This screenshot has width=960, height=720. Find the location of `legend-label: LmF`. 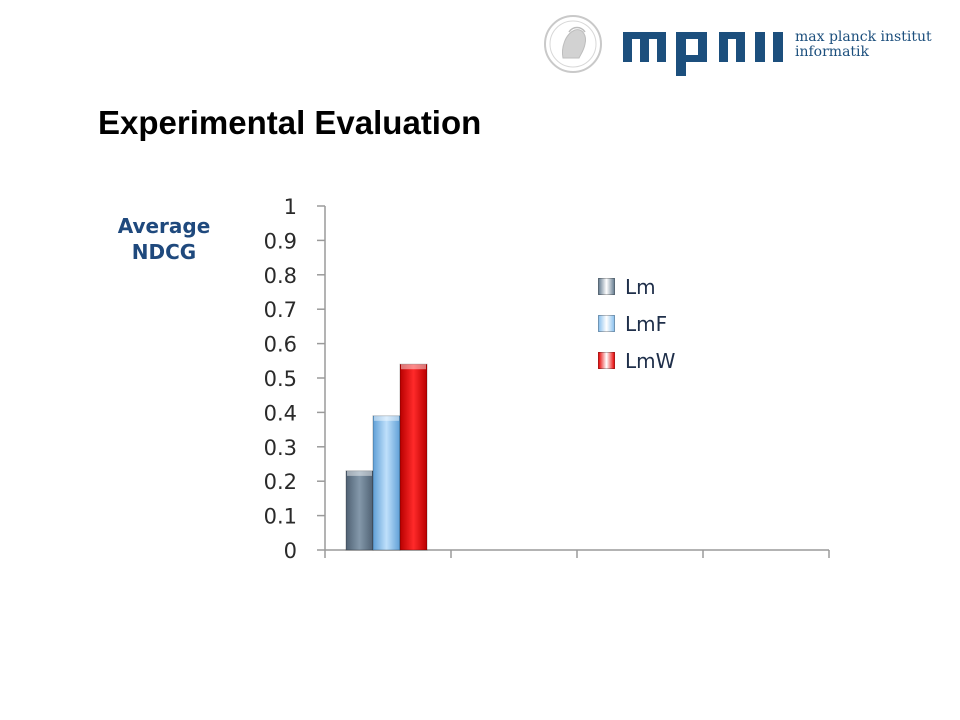

legend-label: LmF is located at coordinates (646, 323).